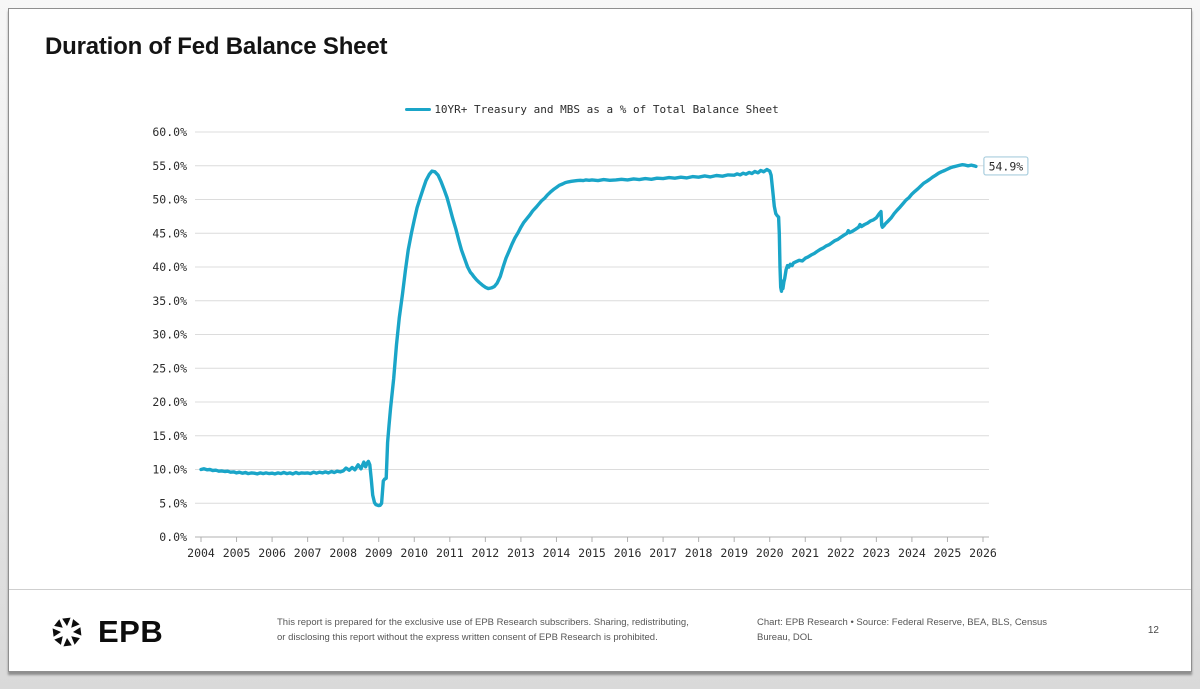 The height and width of the screenshot is (689, 1200). Describe the element at coordinates (486, 553) in the screenshot. I see `x-tick-label: 2012` at that location.